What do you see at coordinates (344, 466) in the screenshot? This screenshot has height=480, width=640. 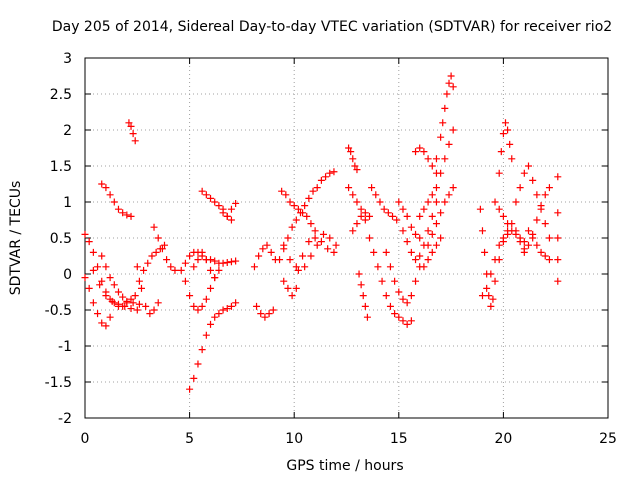 I see `x-axis-label: GPS time / hours` at bounding box center [344, 466].